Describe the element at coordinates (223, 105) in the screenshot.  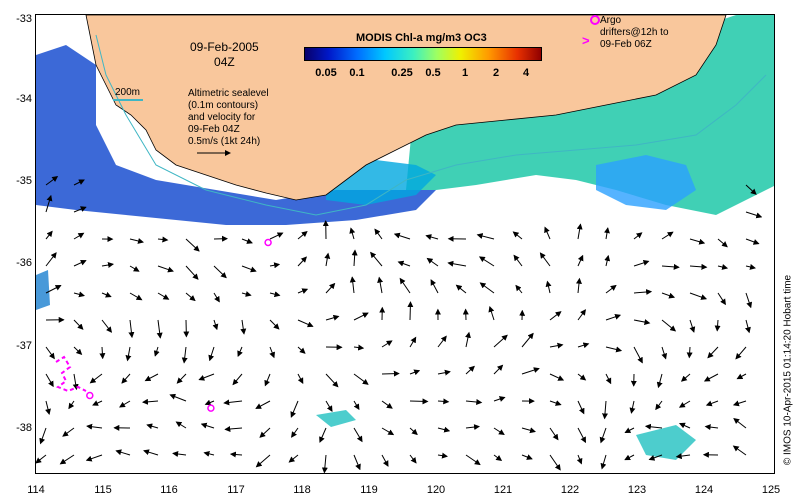
I see `info-line: (0.1m contours)` at that location.